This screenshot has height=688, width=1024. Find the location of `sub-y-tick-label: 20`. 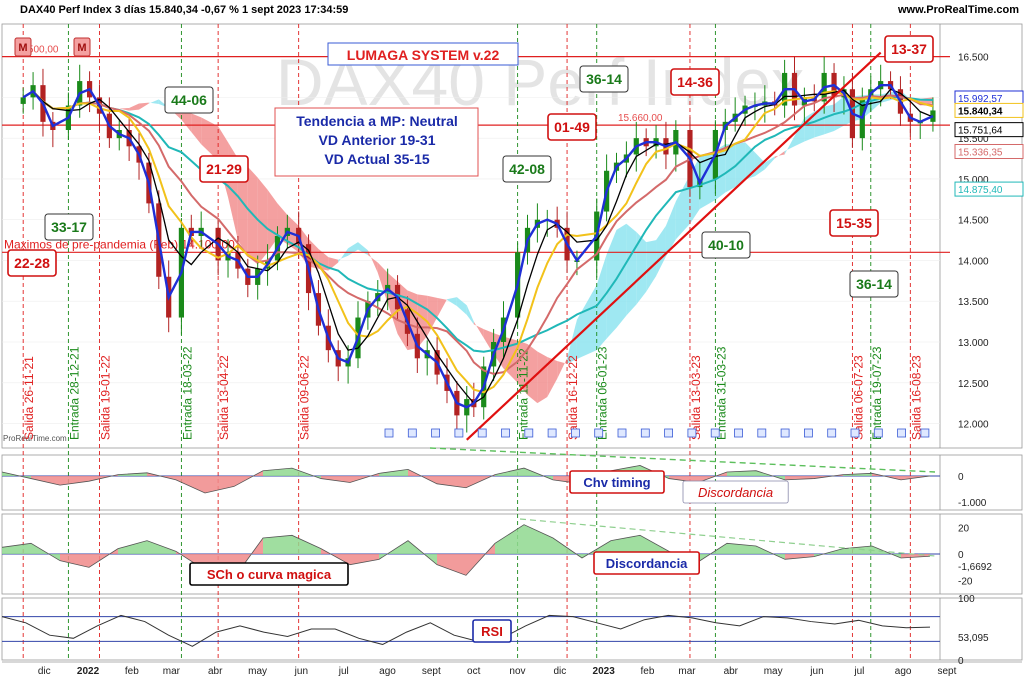

sub-y-tick-label: 20 is located at coordinates (964, 528).